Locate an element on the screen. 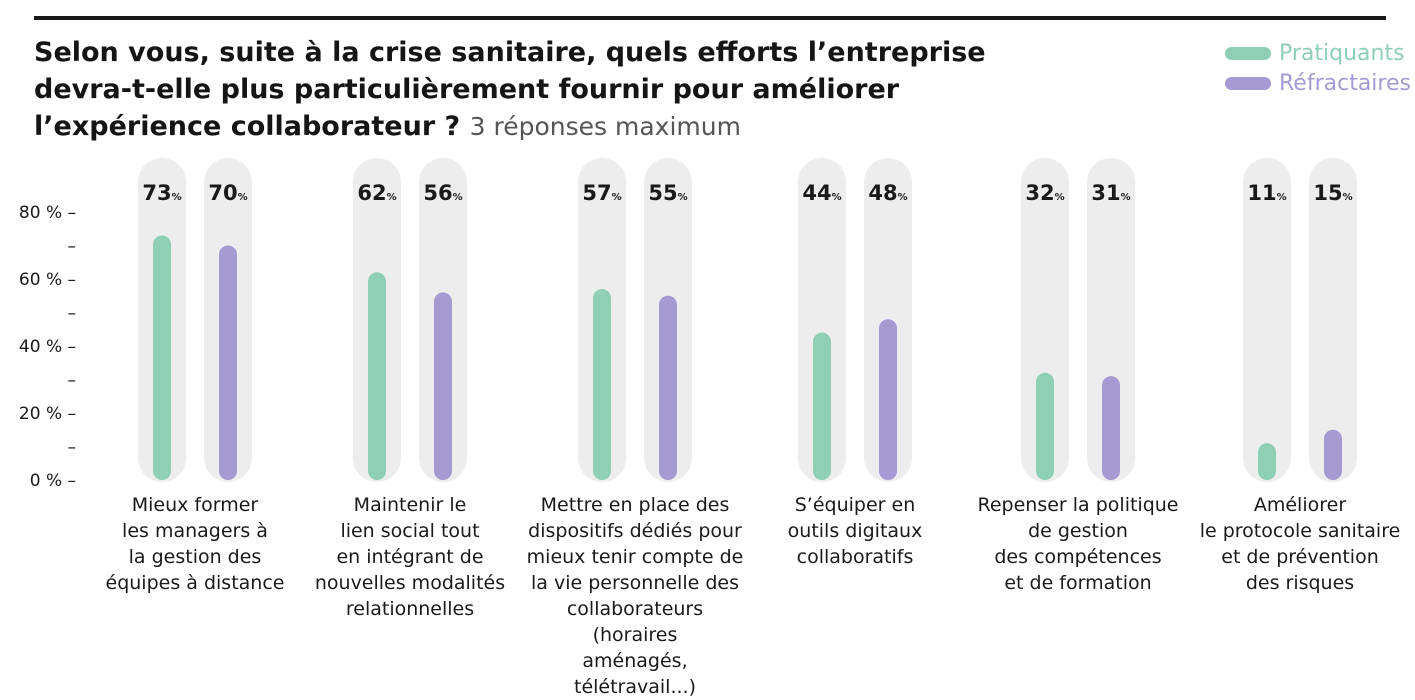  value-label-pratiquants: 57% is located at coordinates (601, 193).